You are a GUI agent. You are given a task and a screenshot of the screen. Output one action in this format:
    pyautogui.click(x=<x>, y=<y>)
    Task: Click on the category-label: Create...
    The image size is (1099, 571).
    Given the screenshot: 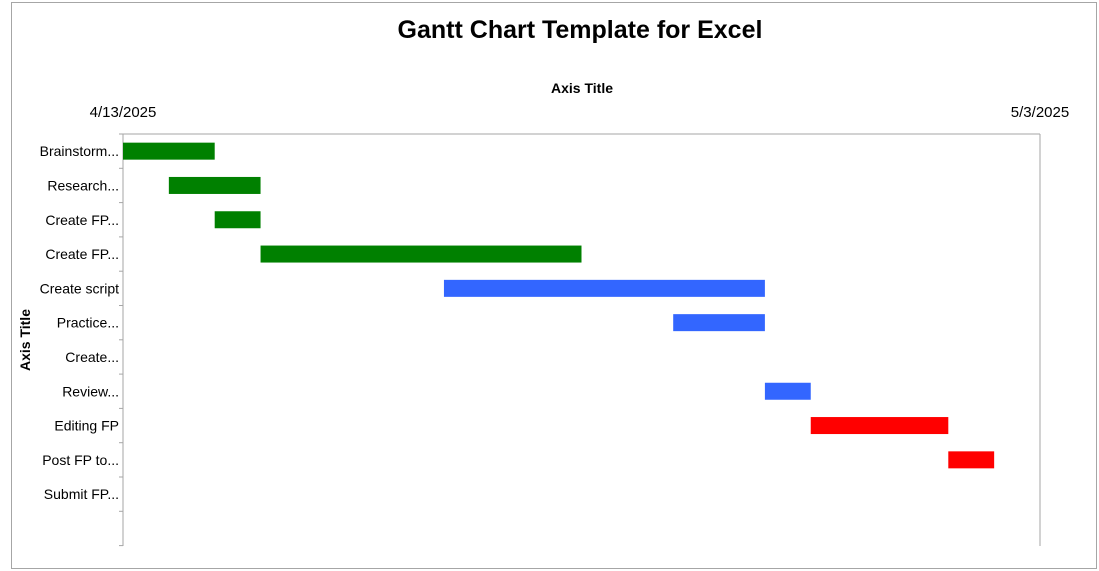 What is the action you would take?
    pyautogui.click(x=92, y=357)
    